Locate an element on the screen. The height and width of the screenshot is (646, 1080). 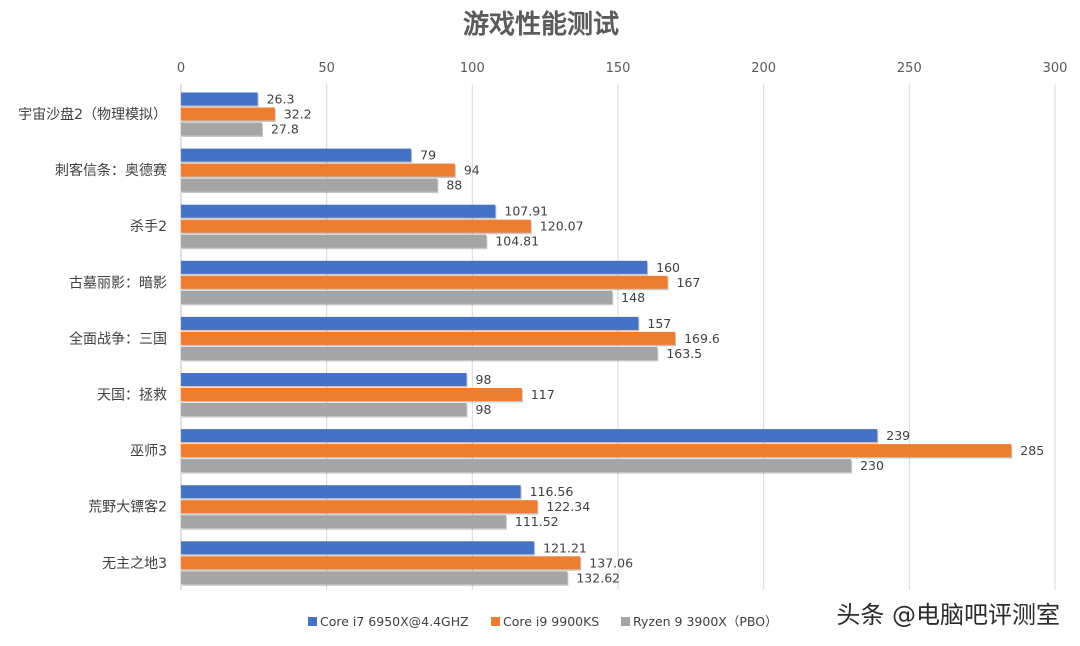
data-label: 157 is located at coordinates (659, 323).